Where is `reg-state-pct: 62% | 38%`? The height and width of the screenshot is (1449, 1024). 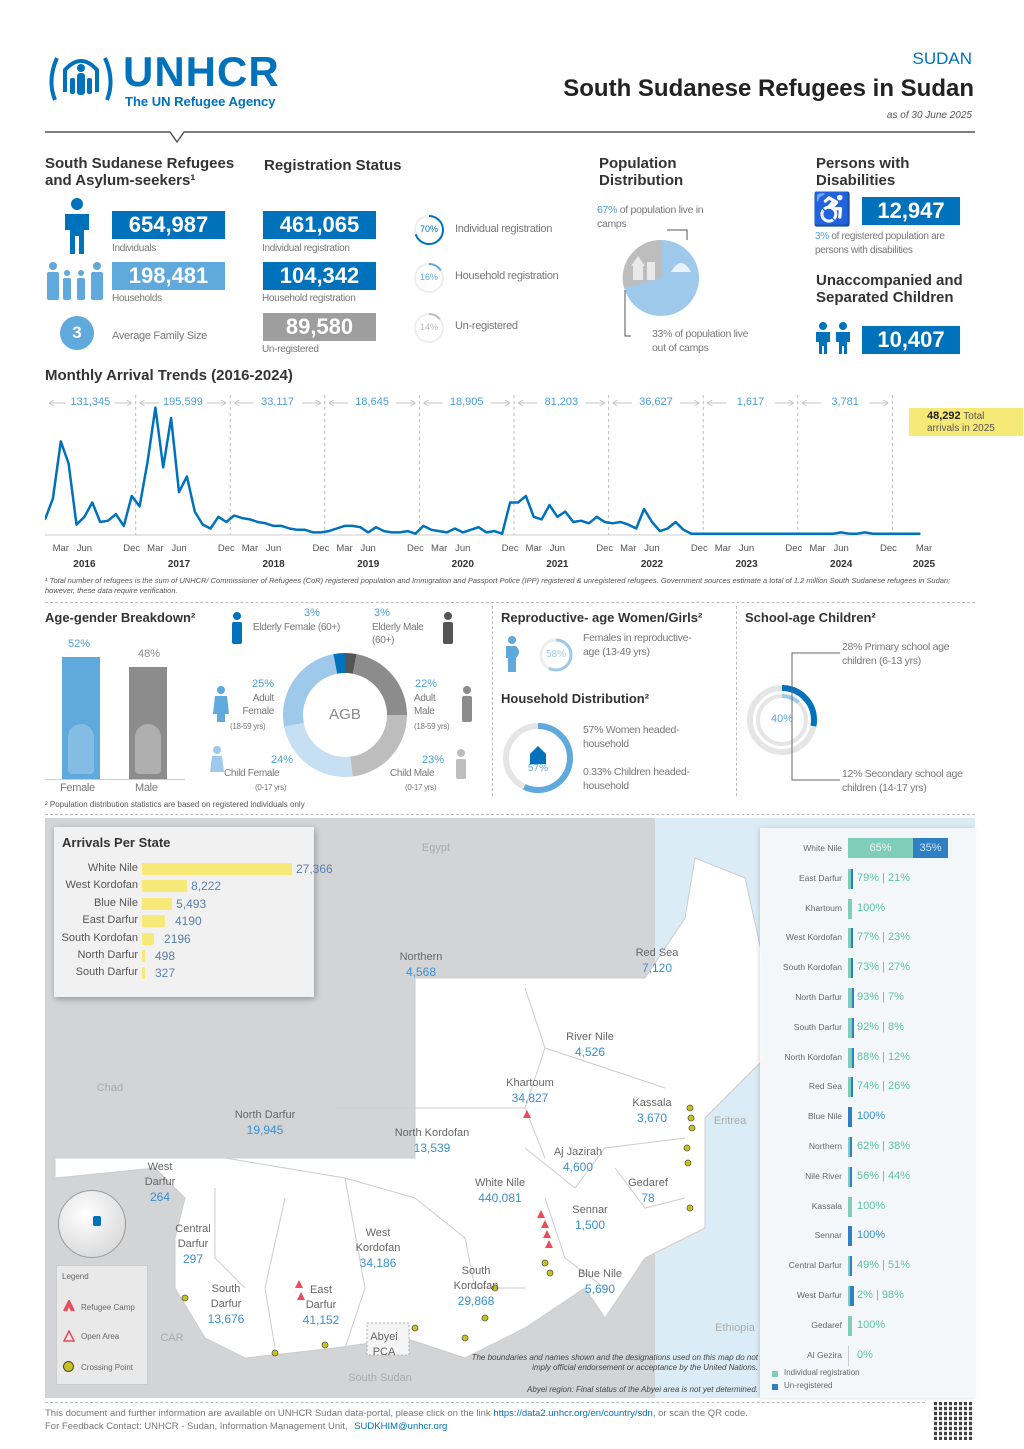 reg-state-pct: 62% | 38% is located at coordinates (884, 1146).